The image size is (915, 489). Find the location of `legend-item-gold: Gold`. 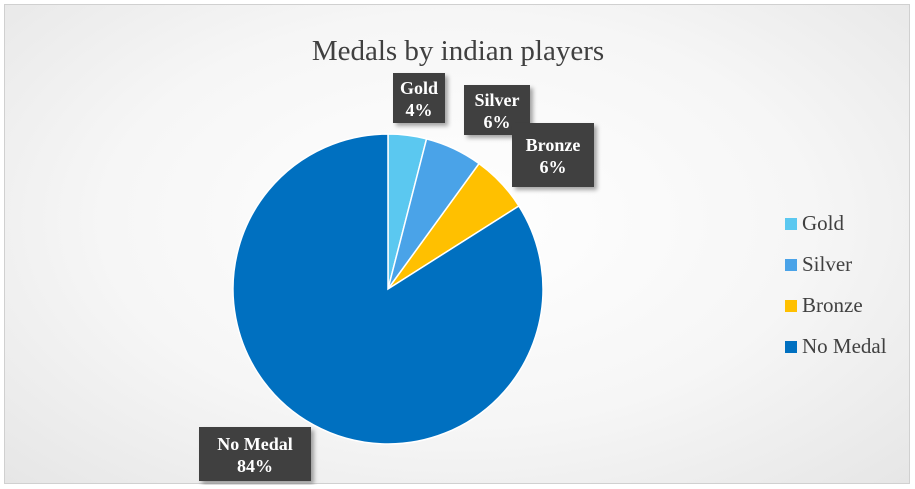

legend-item-gold: Gold is located at coordinates (836, 223).